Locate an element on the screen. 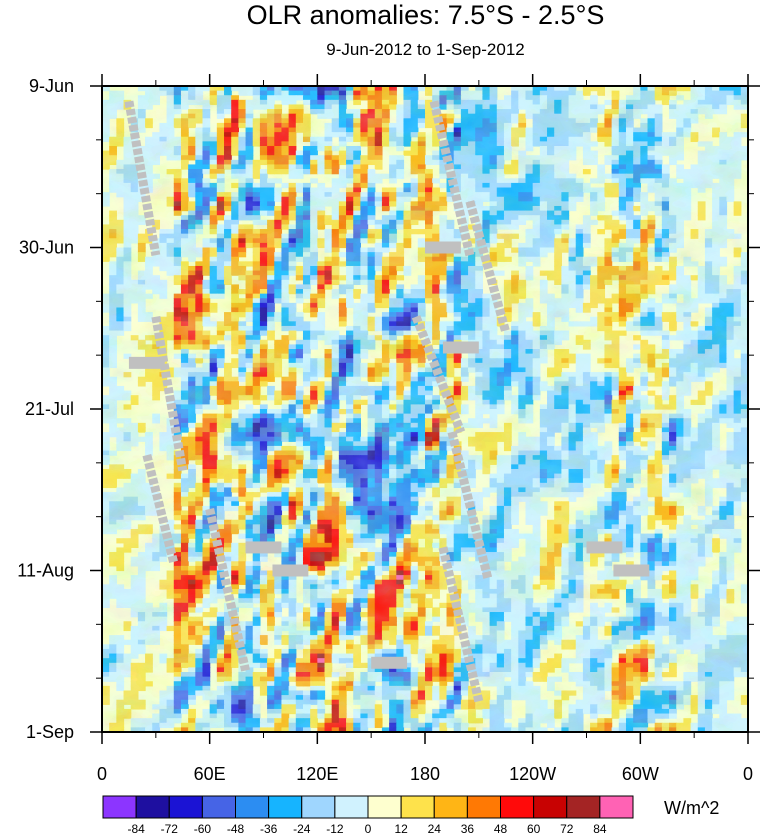  chart-subtitle: 9-Jun-2012 to 1-Sep-2012 is located at coordinates (425, 49).